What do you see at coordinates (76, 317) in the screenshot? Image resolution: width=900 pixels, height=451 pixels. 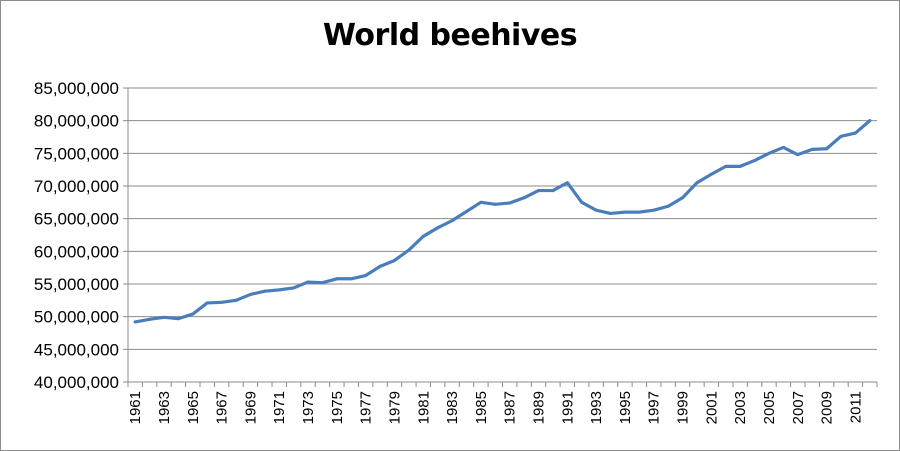 I see `y-tick-label: 50,000,000` at bounding box center [76, 317].